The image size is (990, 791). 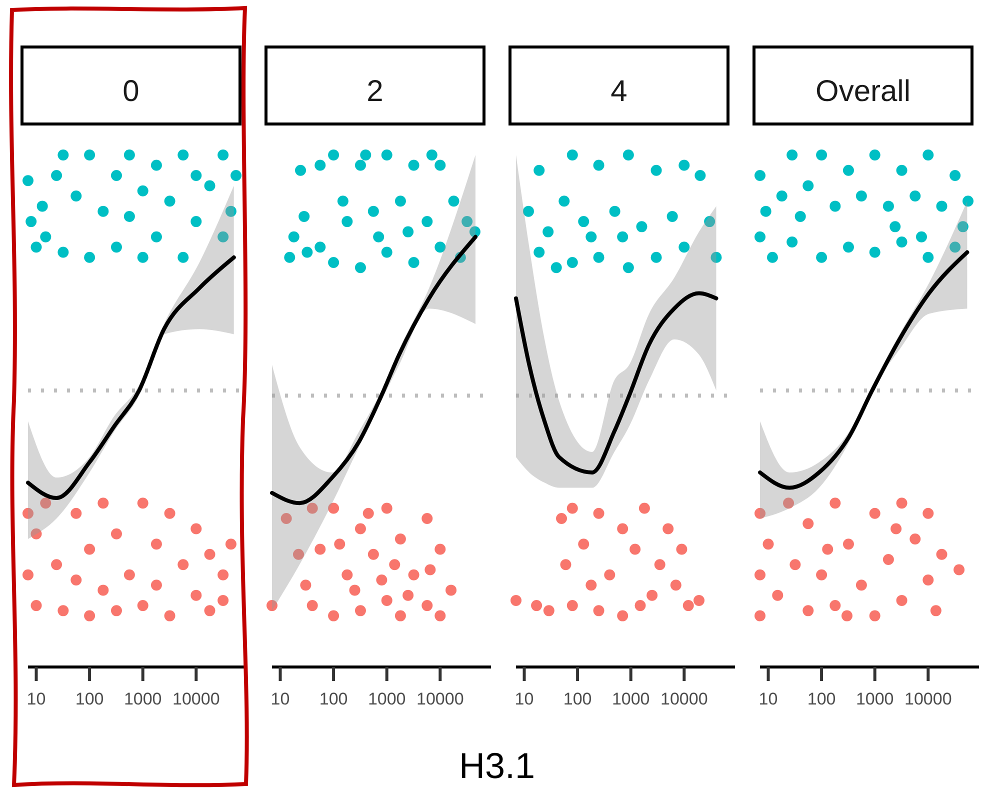 What do you see at coordinates (375, 91) in the screenshot?
I see `chart-title: 2` at bounding box center [375, 91].